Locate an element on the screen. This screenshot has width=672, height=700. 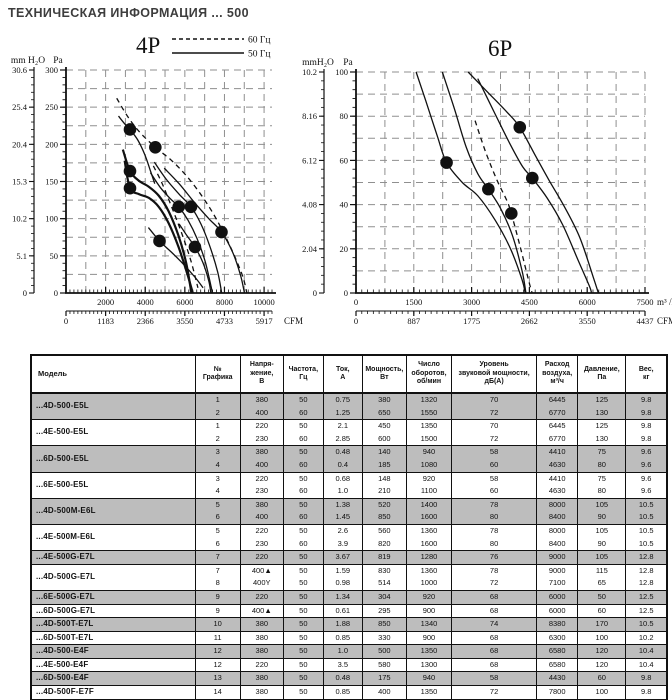
table-cell: 520 is located at coordinates (384, 504).